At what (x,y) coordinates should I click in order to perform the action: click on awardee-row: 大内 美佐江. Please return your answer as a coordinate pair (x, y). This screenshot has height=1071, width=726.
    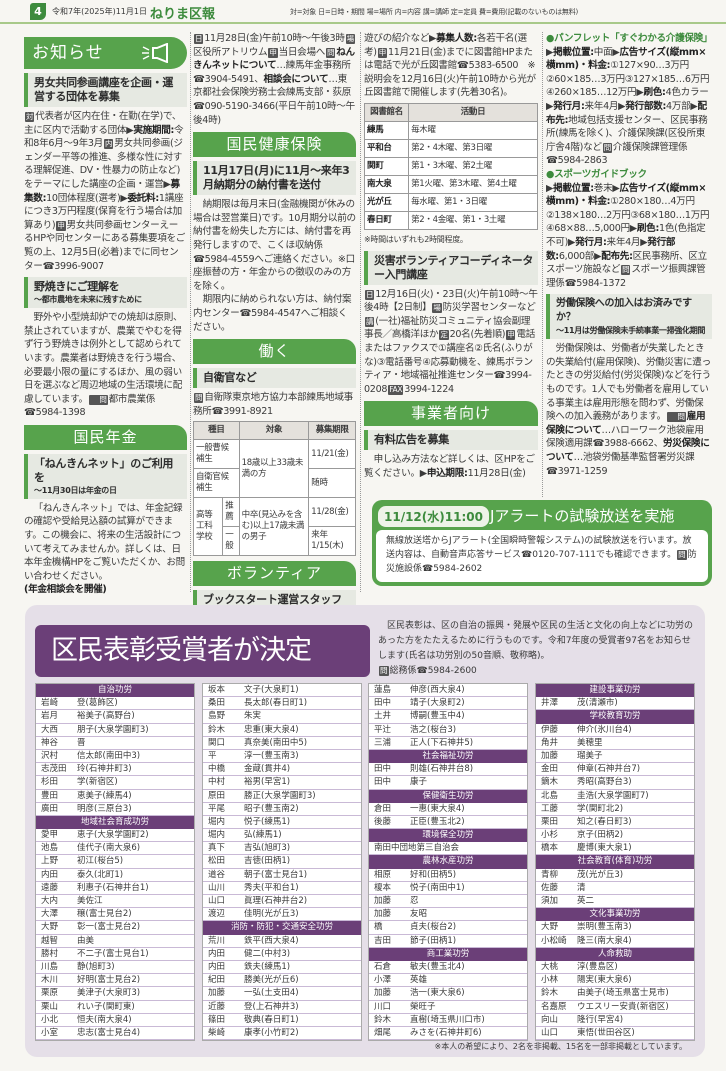
    Looking at the image, I should click on (115, 902).